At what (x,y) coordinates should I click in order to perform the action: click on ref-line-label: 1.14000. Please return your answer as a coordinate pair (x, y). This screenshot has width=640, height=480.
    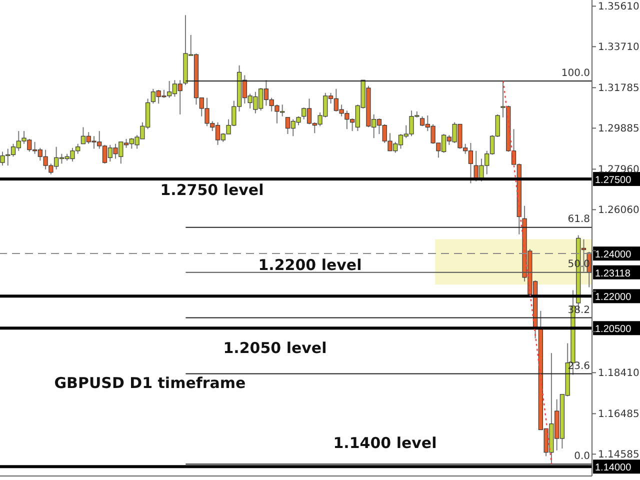
    Looking at the image, I should click on (613, 468).